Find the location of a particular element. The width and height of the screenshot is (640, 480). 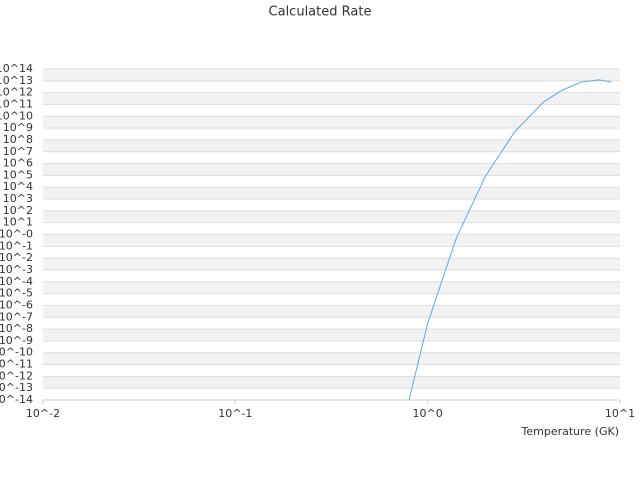

x-tick-label: 10^-1 is located at coordinates (235, 413).